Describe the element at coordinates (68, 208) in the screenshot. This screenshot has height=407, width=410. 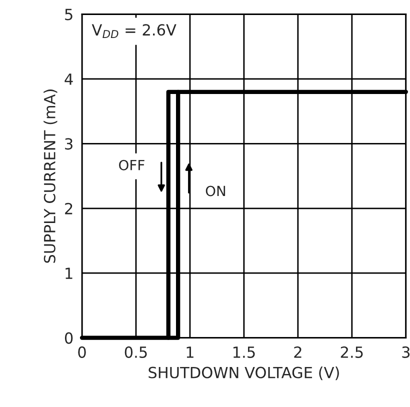
I see `y-tick-label: 2` at that location.